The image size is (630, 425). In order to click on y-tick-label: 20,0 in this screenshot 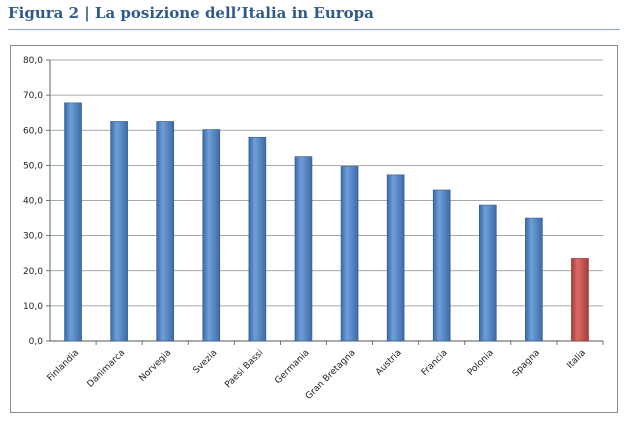, I will do `click(33, 272)`.